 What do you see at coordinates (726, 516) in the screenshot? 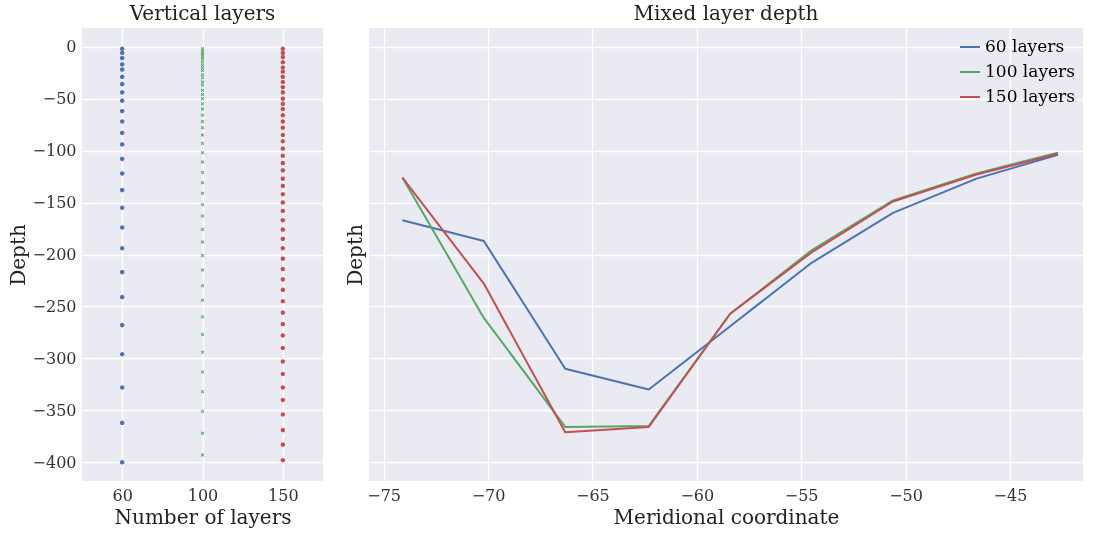
I see `x-axis-title: Meridional coordinate` at bounding box center [726, 516].